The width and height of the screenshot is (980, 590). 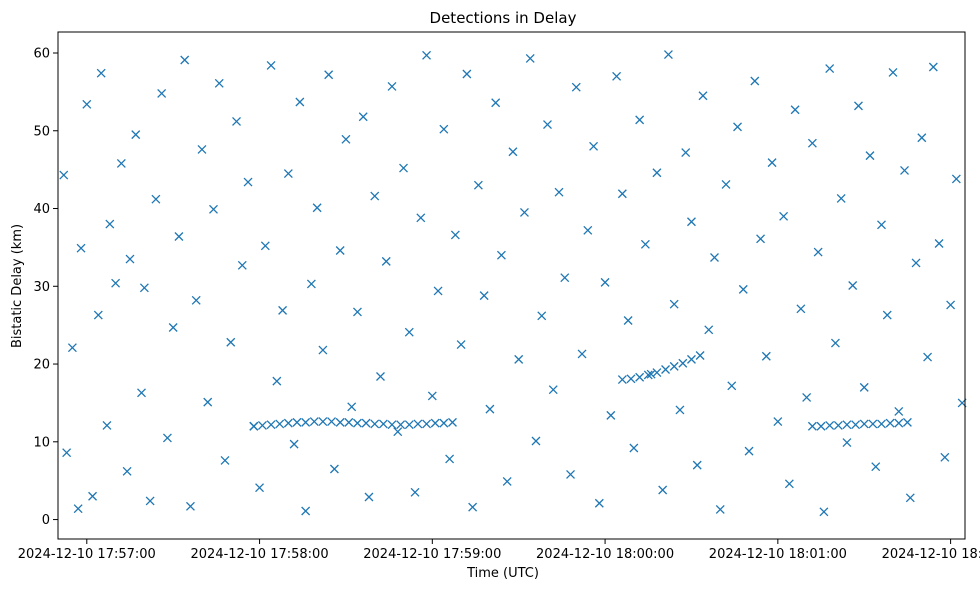 I want to click on y-tick-label: 60, so click(x=41, y=53).